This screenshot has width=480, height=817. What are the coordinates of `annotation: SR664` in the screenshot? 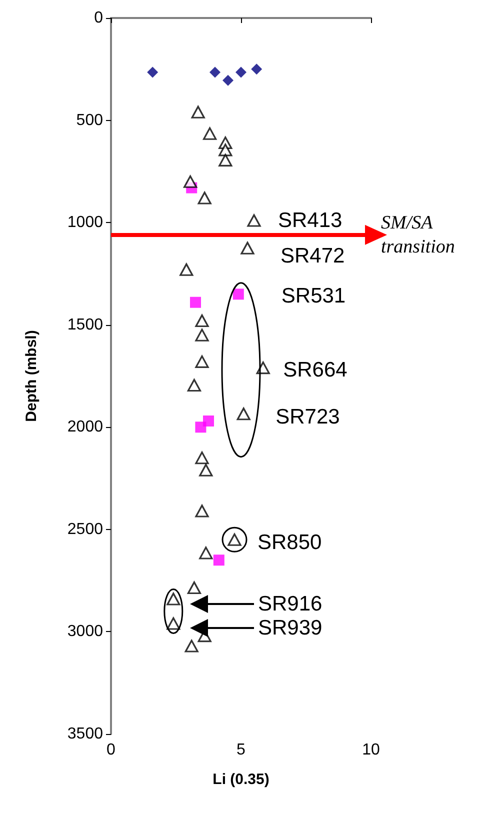 It's located at (315, 370).